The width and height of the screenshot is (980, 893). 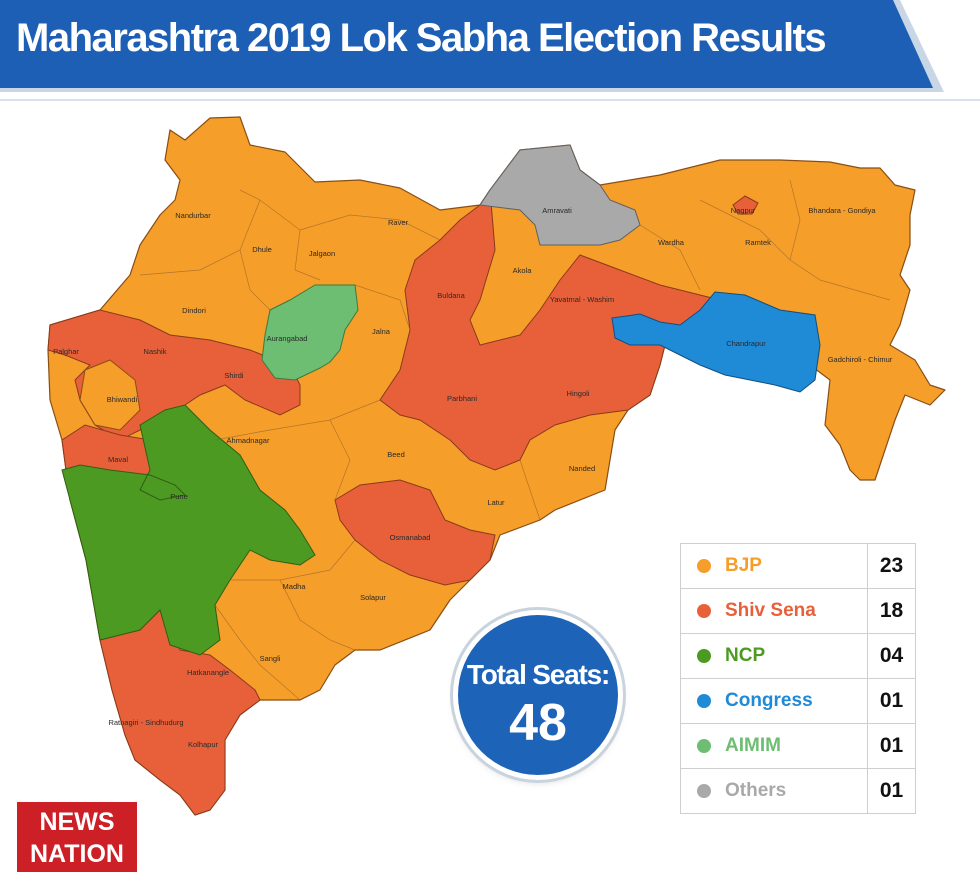 What do you see at coordinates (860, 359) in the screenshot?
I see `constituency-label: Gadchiroli - Chimur` at bounding box center [860, 359].